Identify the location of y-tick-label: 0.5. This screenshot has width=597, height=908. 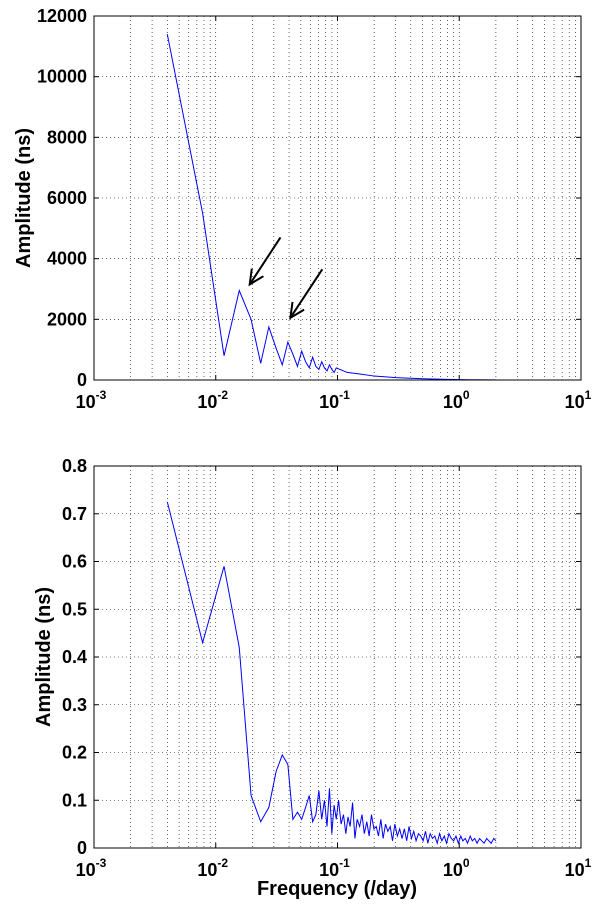
(74, 609).